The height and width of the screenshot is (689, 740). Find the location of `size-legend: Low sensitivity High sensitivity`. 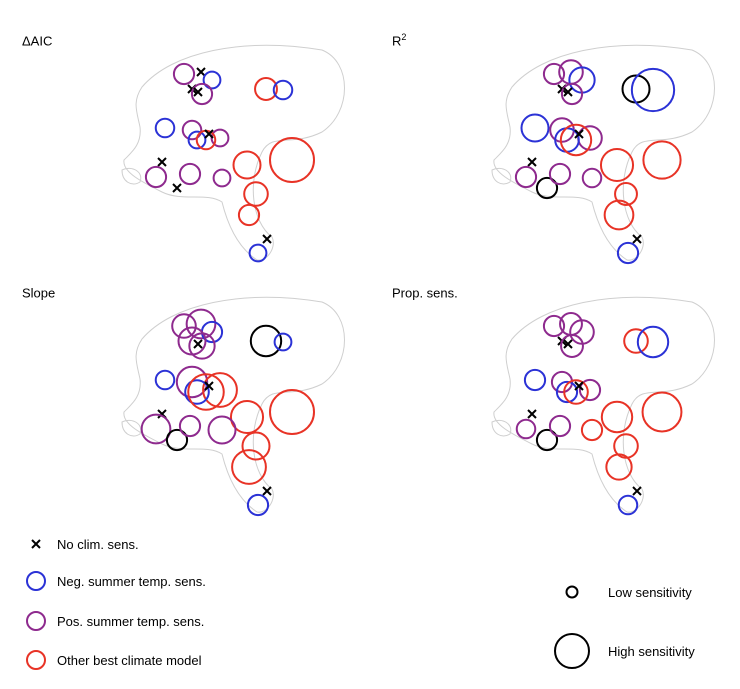

size-legend: Low sensitivity High sensitivity is located at coordinates (642, 628).